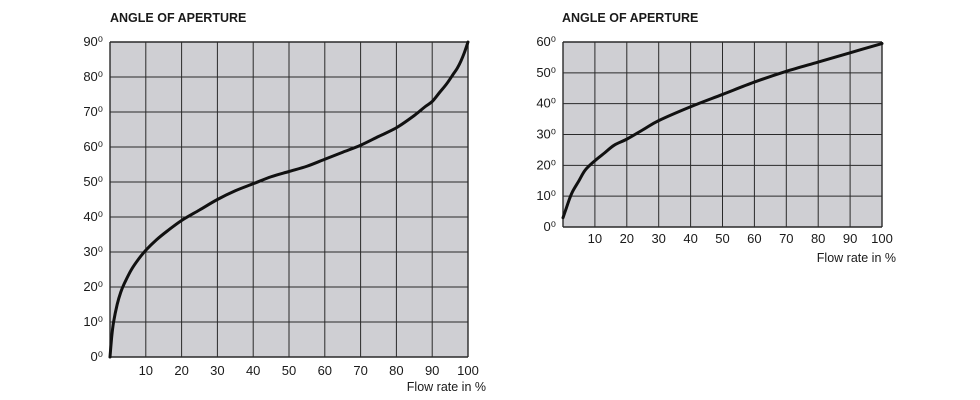 The image size is (980, 400). What do you see at coordinates (93, 199) in the screenshot?
I see `chart-left-y-ticks: 0⁰ 10⁰ 20⁰ 30⁰ 40⁰ 50⁰ 60⁰ 70⁰ 80⁰ 90⁰` at bounding box center [93, 199].